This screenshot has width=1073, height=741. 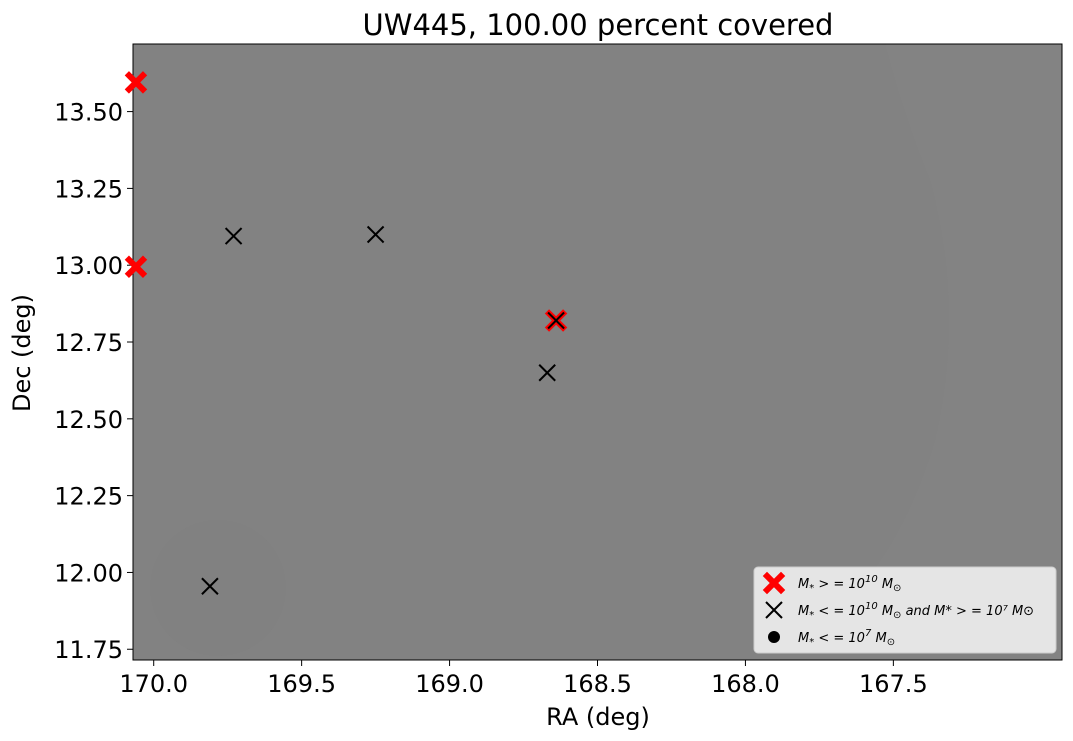 I want to click on chart-title: UW445, 100.00 percent covered, so click(x=598, y=25).